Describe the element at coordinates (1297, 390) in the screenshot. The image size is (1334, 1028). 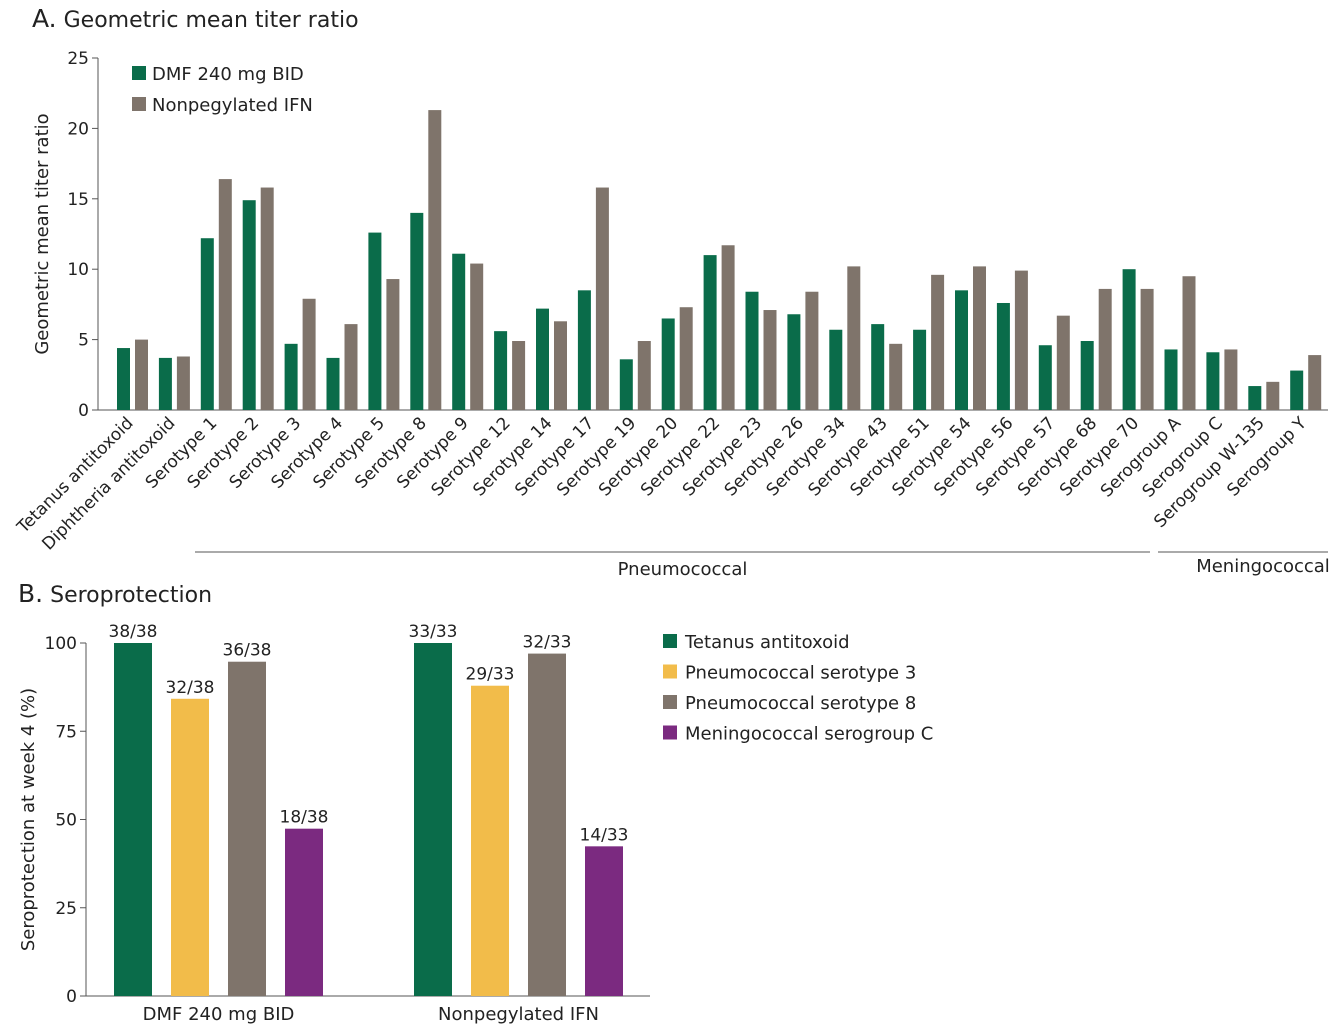
I see `bar-dmf-240-mg-bid-serogroup-y` at that location.